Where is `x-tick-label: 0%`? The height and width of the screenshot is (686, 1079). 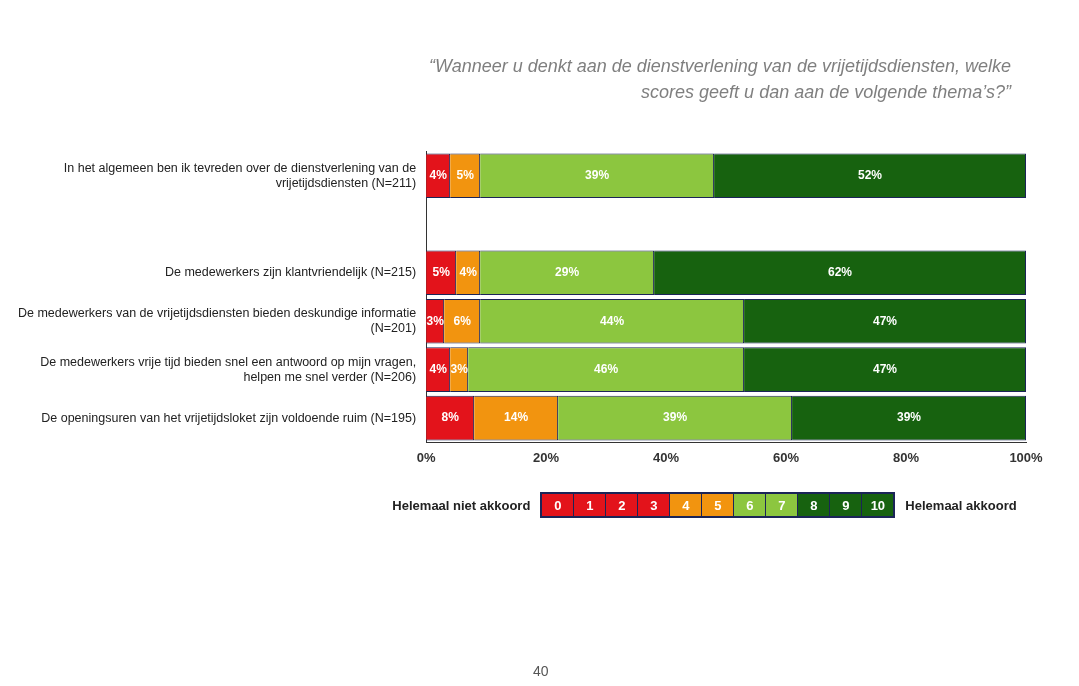 x-tick-label: 0% is located at coordinates (426, 457).